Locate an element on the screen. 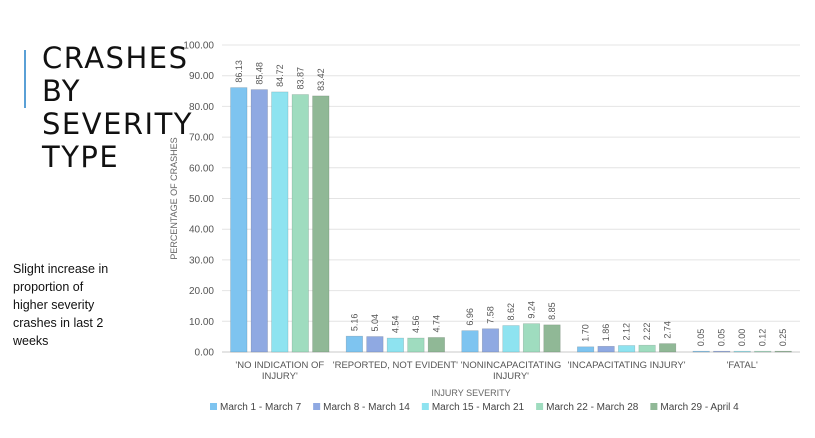  data-label: 83.42 is located at coordinates (321, 79).